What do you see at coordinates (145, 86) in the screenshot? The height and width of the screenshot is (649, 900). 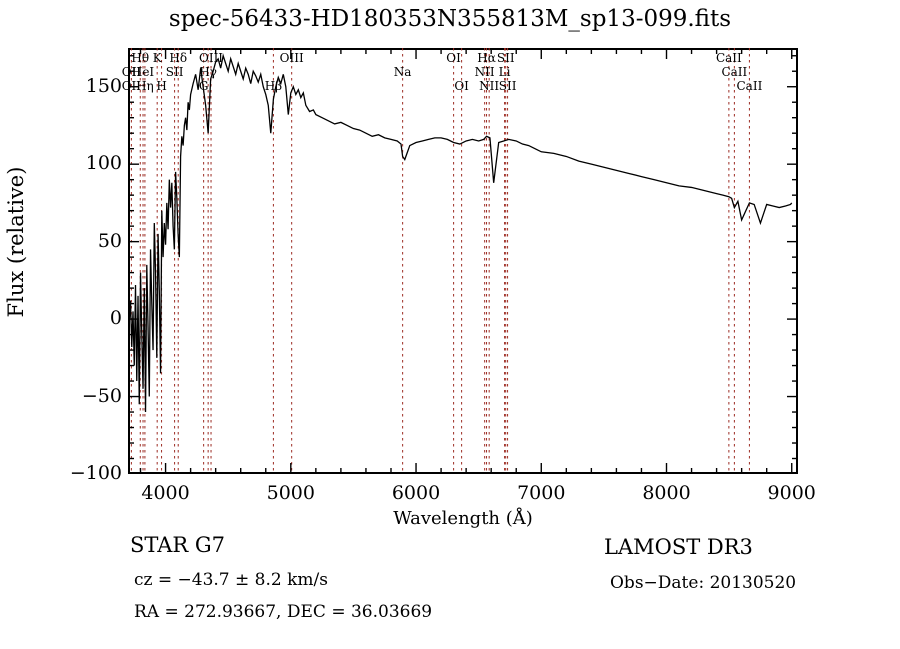 I see `spectral-line-label: Hη` at bounding box center [145, 86].